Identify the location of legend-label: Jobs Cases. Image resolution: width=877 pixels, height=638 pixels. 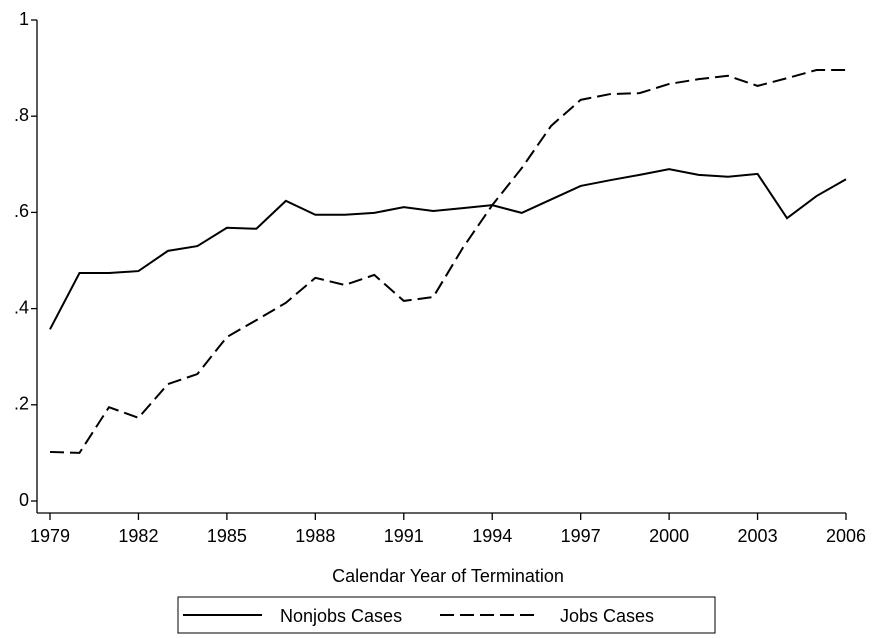
(607, 616).